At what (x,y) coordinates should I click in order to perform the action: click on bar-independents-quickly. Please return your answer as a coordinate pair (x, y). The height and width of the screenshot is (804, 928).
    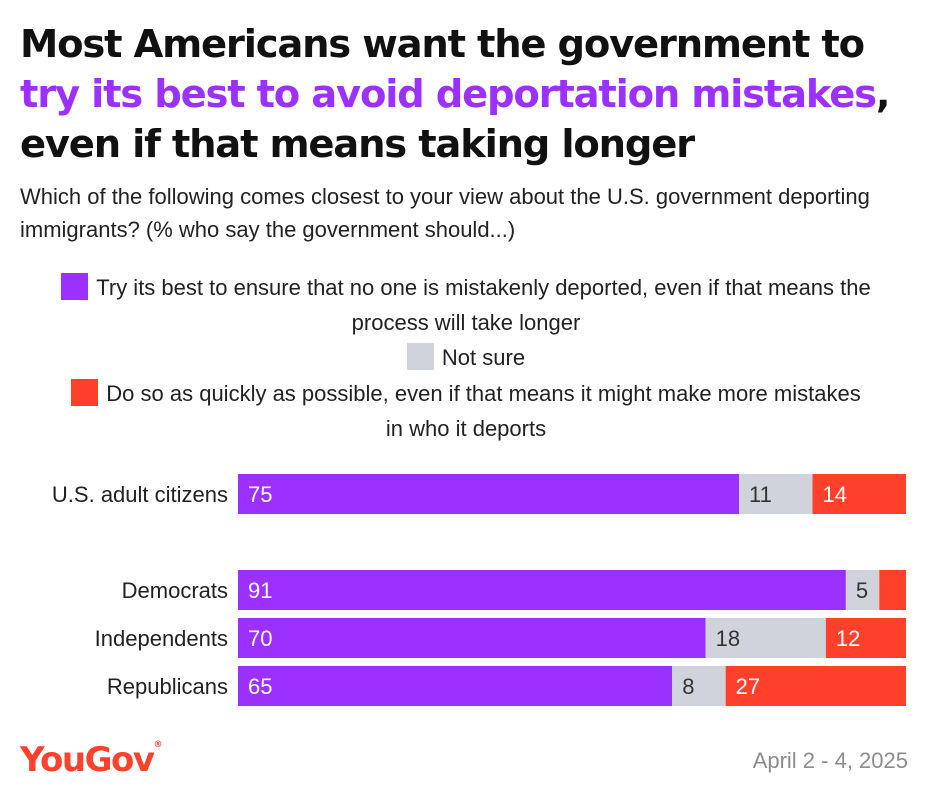
    Looking at the image, I should click on (865, 638).